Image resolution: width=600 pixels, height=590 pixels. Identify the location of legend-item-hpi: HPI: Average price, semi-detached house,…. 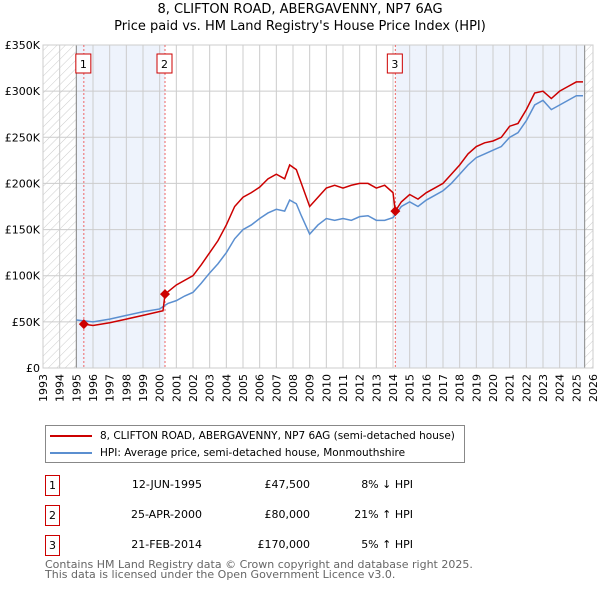
(227, 453).